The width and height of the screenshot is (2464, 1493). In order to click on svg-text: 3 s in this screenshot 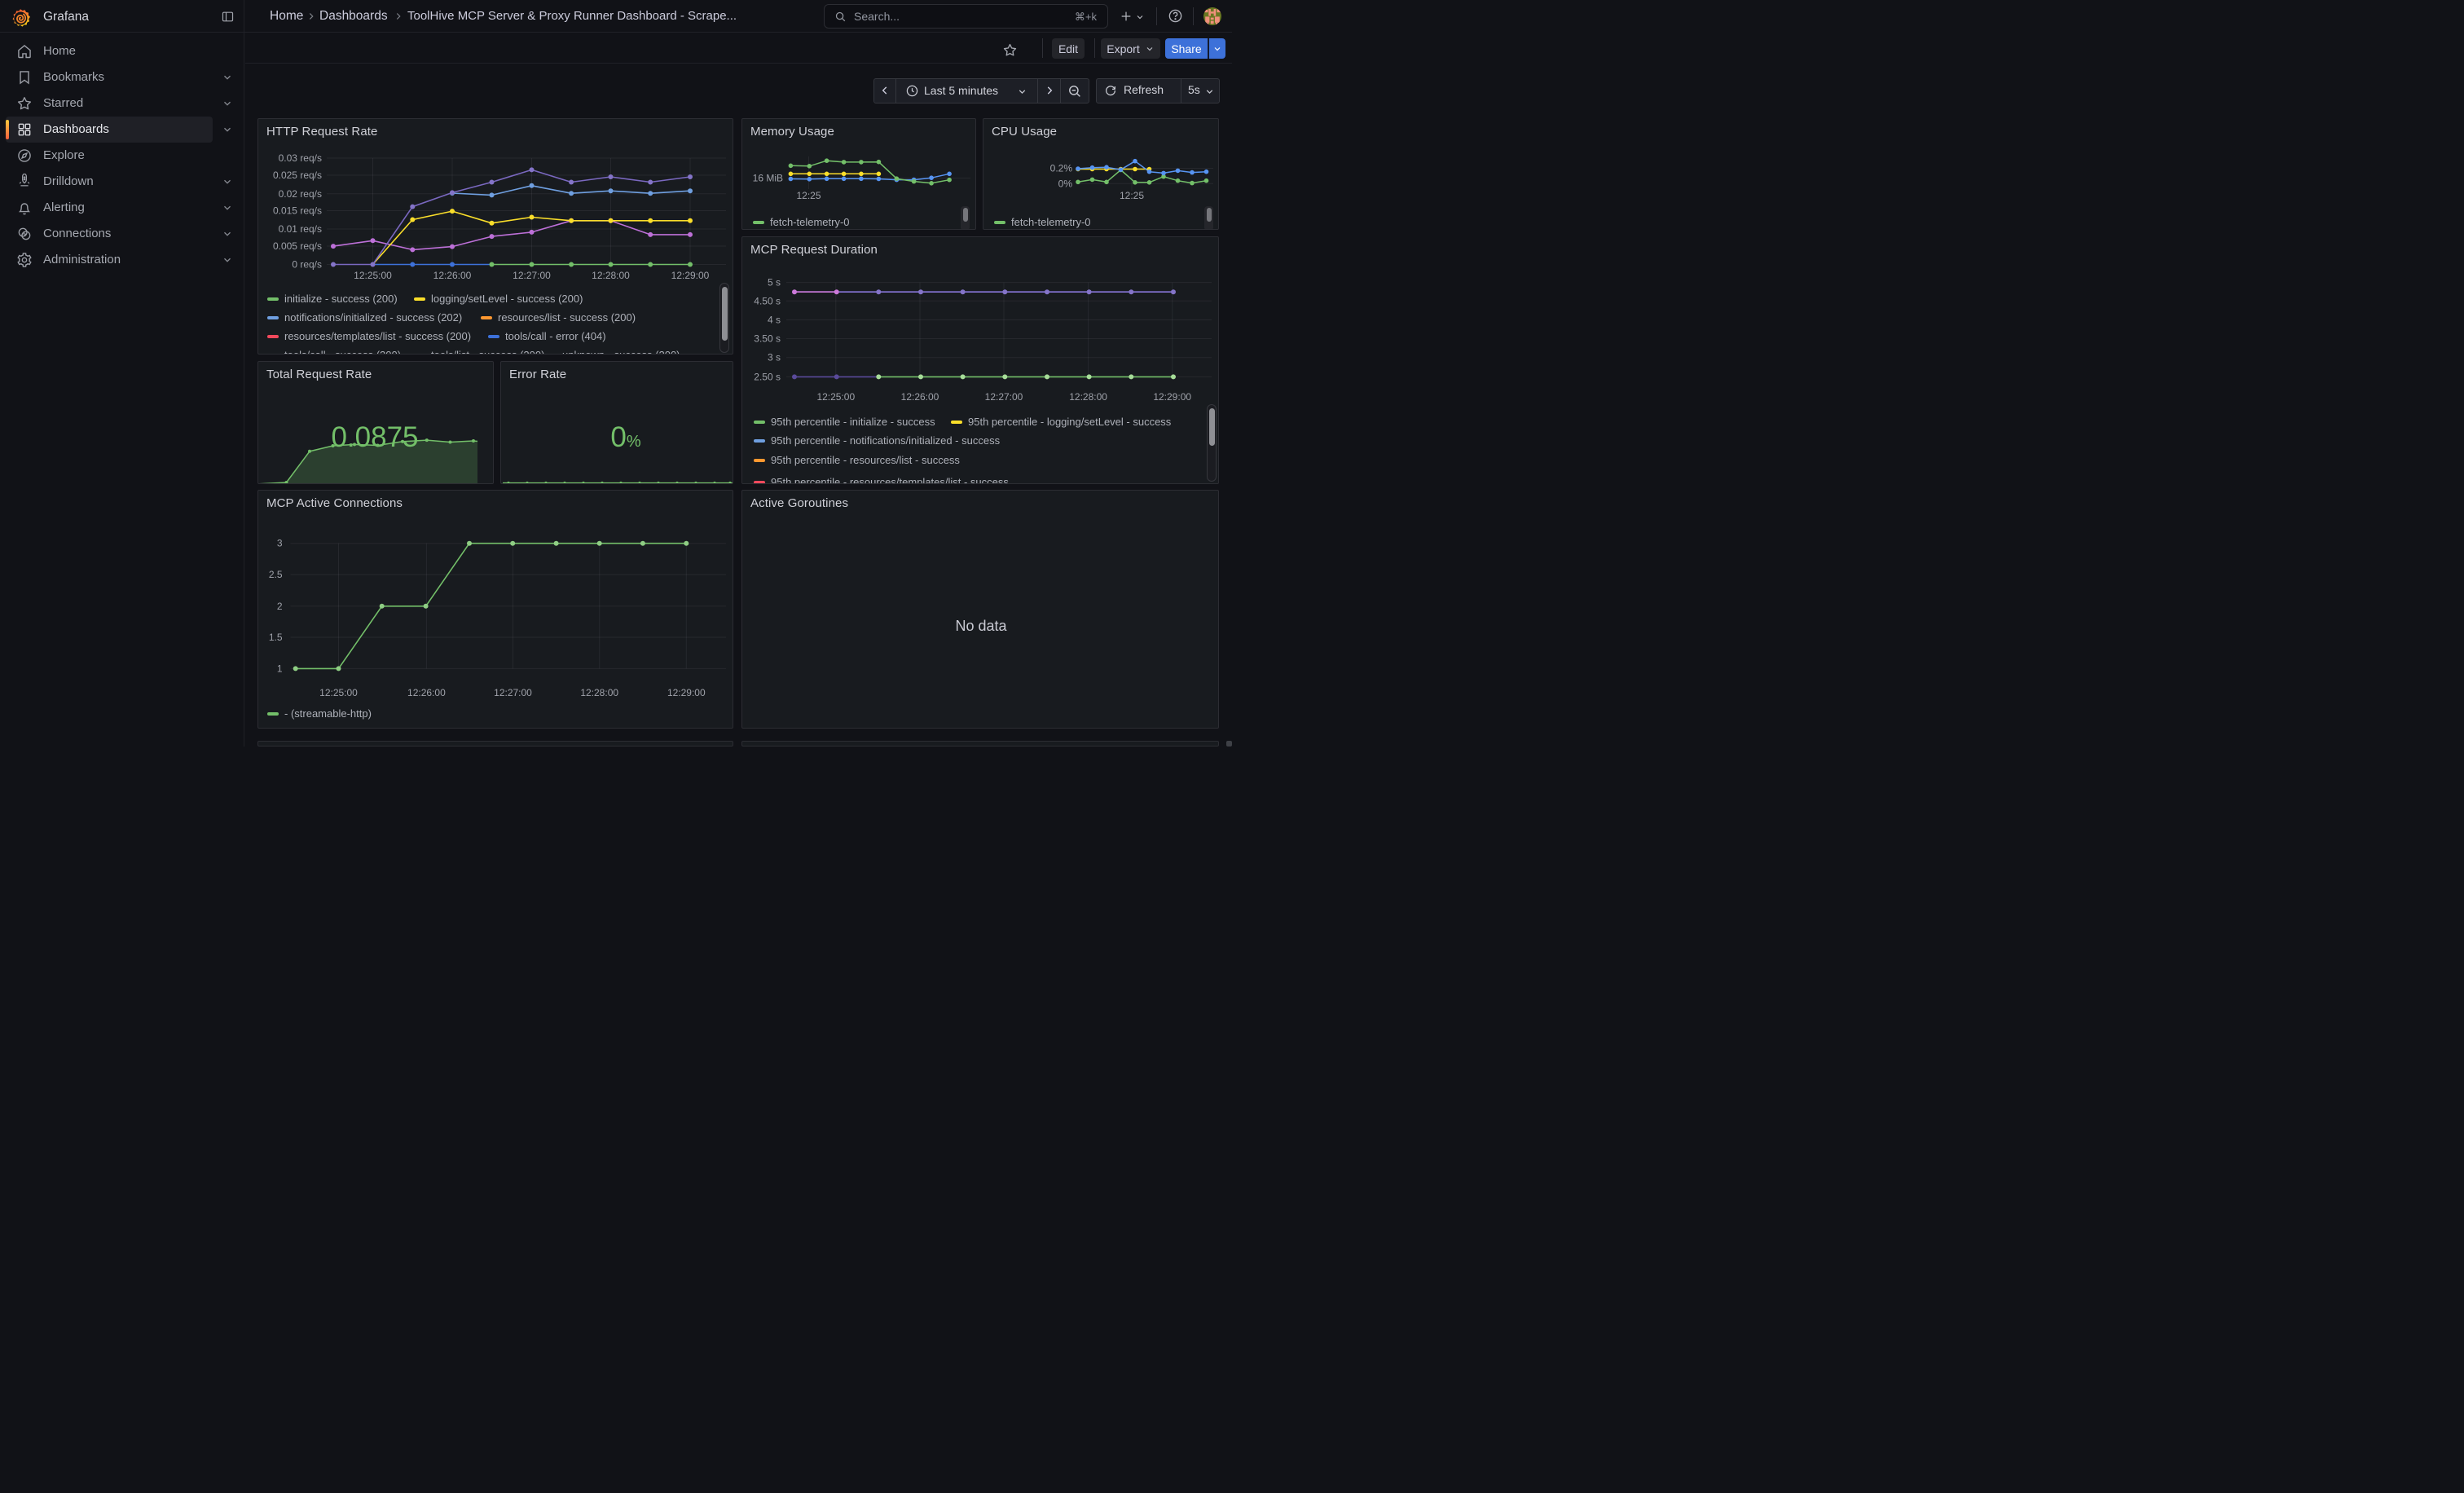, I will do `click(774, 358)`.